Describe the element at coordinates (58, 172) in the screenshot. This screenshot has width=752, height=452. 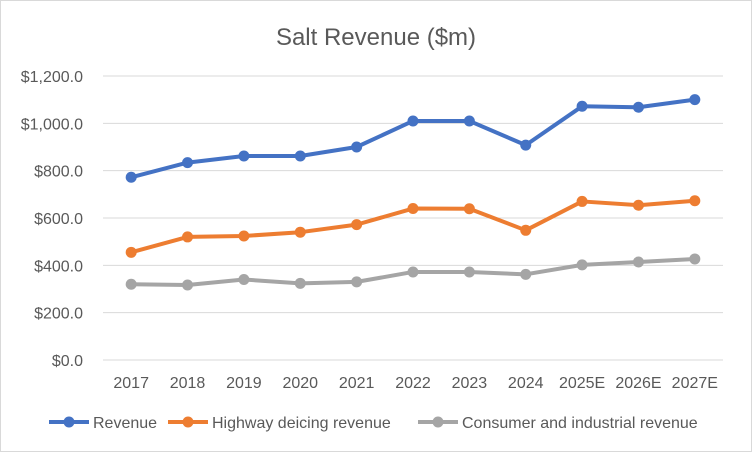
I see `y-tick-label: $800.0` at that location.